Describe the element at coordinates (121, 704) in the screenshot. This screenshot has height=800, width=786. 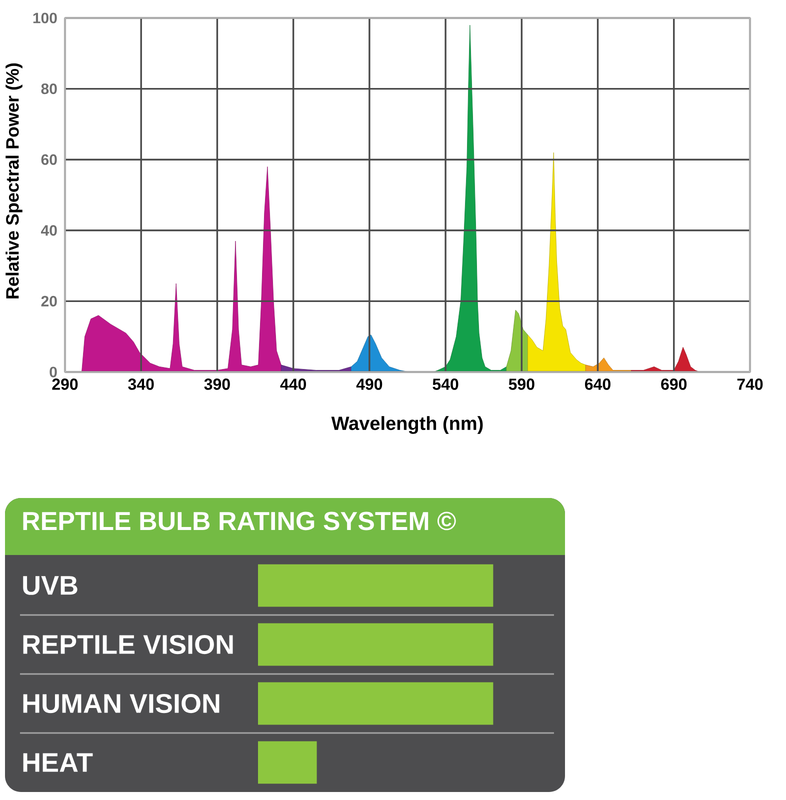
I see `y-tick-label: HUMAN VISION` at that location.